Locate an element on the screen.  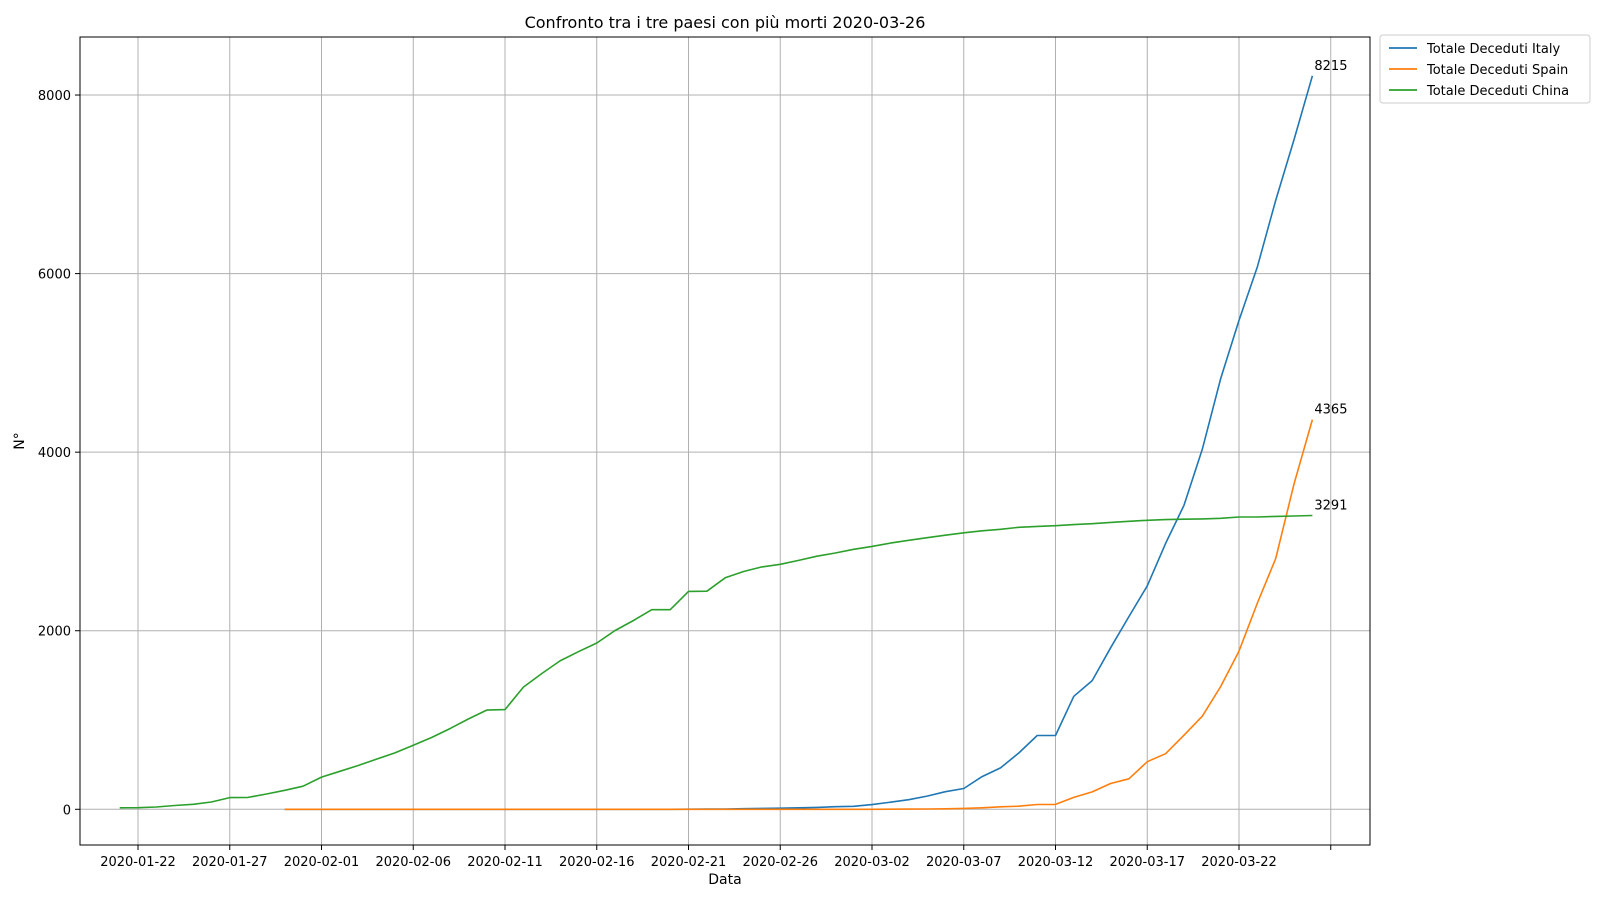
x-tick-label: 2020-03-07 is located at coordinates (964, 862).